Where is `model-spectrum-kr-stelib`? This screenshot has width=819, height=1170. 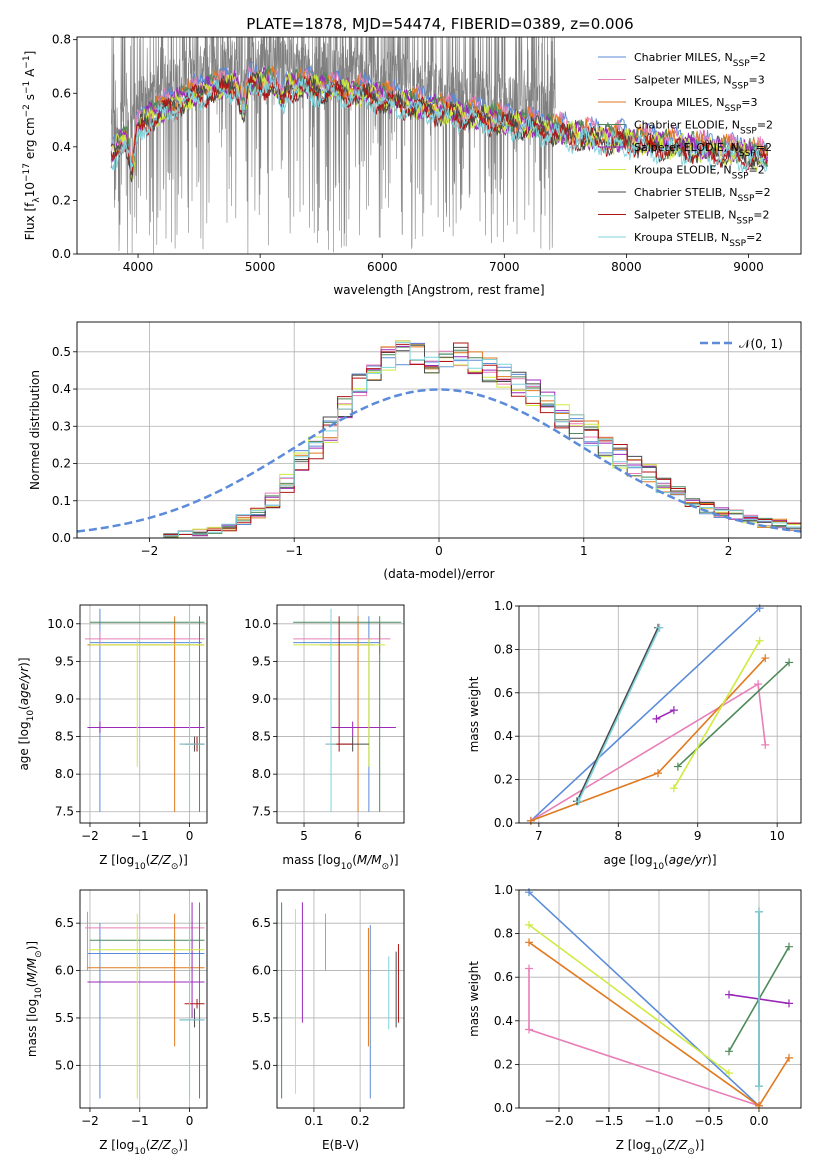 model-spectrum-kr-stelib is located at coordinates (439, 124).